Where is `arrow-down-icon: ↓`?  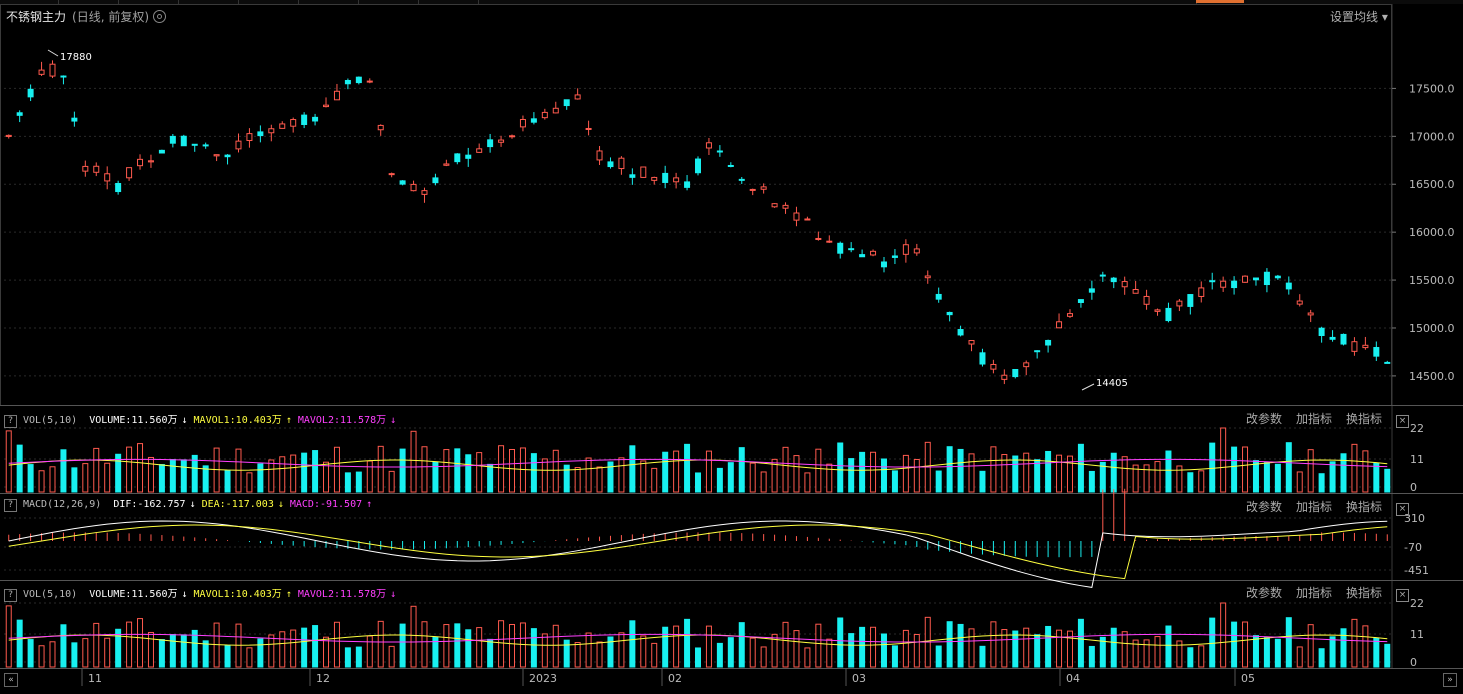
arrow-down-icon: ↓ is located at coordinates (393, 420).